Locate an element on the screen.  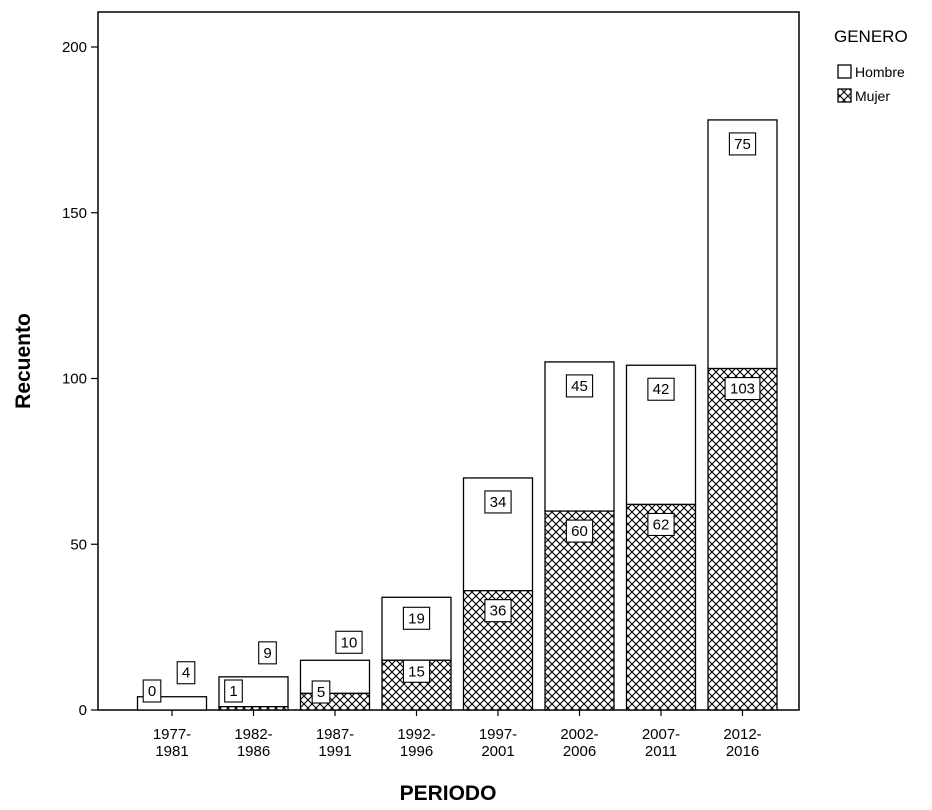
x-tick-label: 1987- is located at coordinates (335, 734).